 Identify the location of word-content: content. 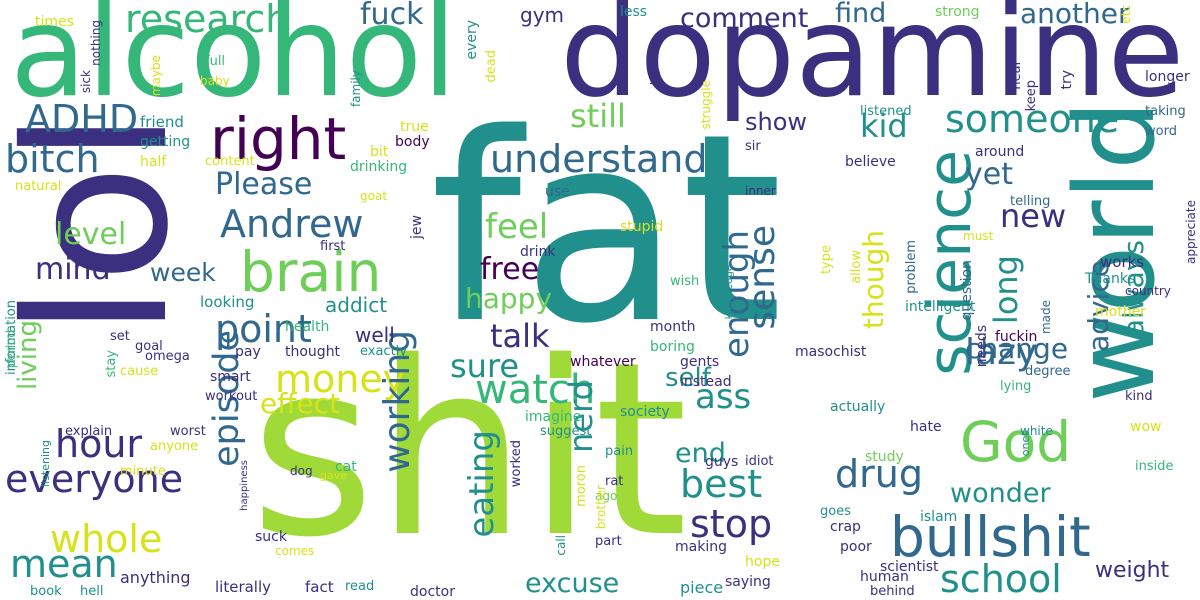
(230, 161).